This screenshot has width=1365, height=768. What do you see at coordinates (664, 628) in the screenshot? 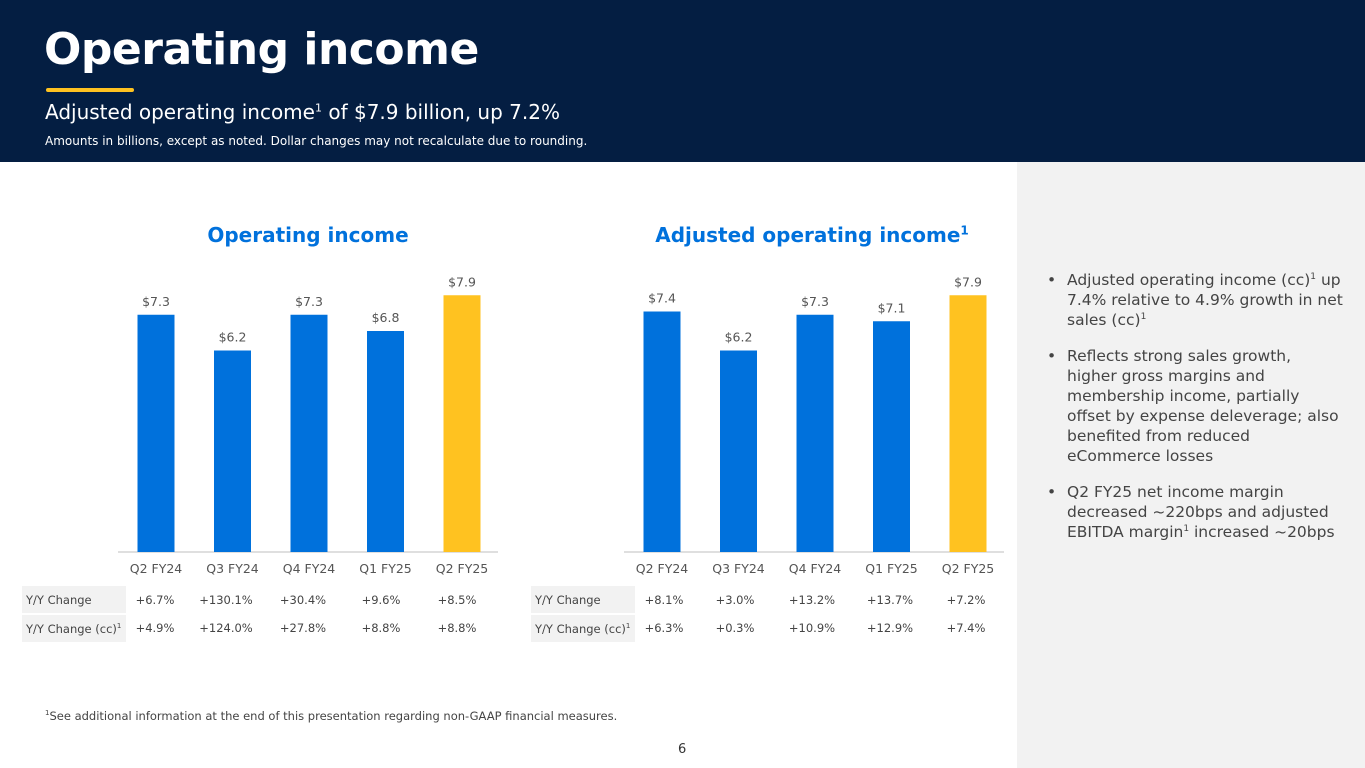
I see `table-cell: +6.3%` at bounding box center [664, 628].